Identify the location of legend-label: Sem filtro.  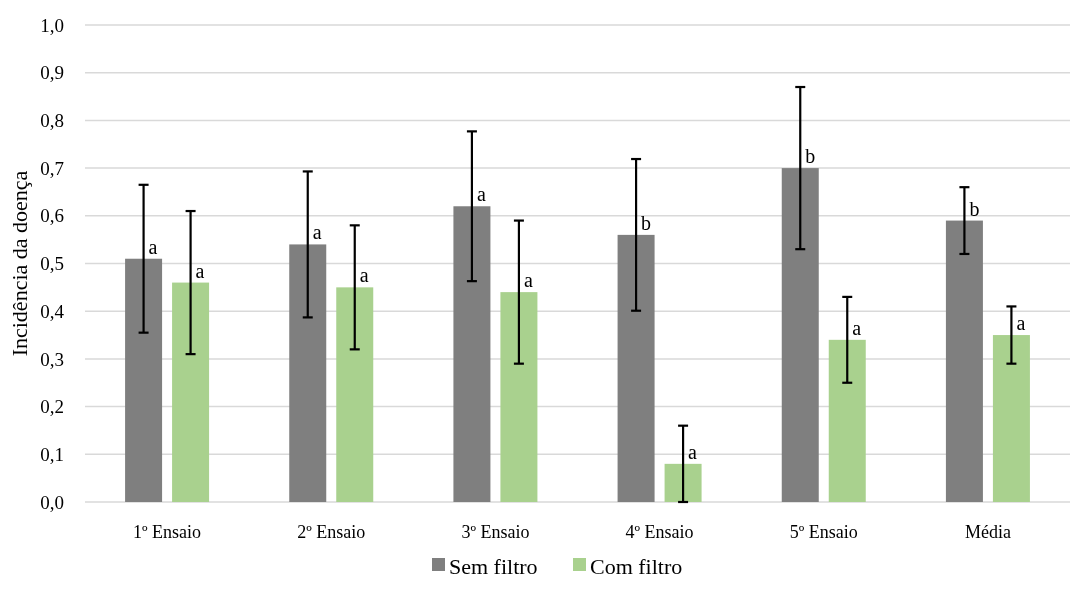
(493, 566).